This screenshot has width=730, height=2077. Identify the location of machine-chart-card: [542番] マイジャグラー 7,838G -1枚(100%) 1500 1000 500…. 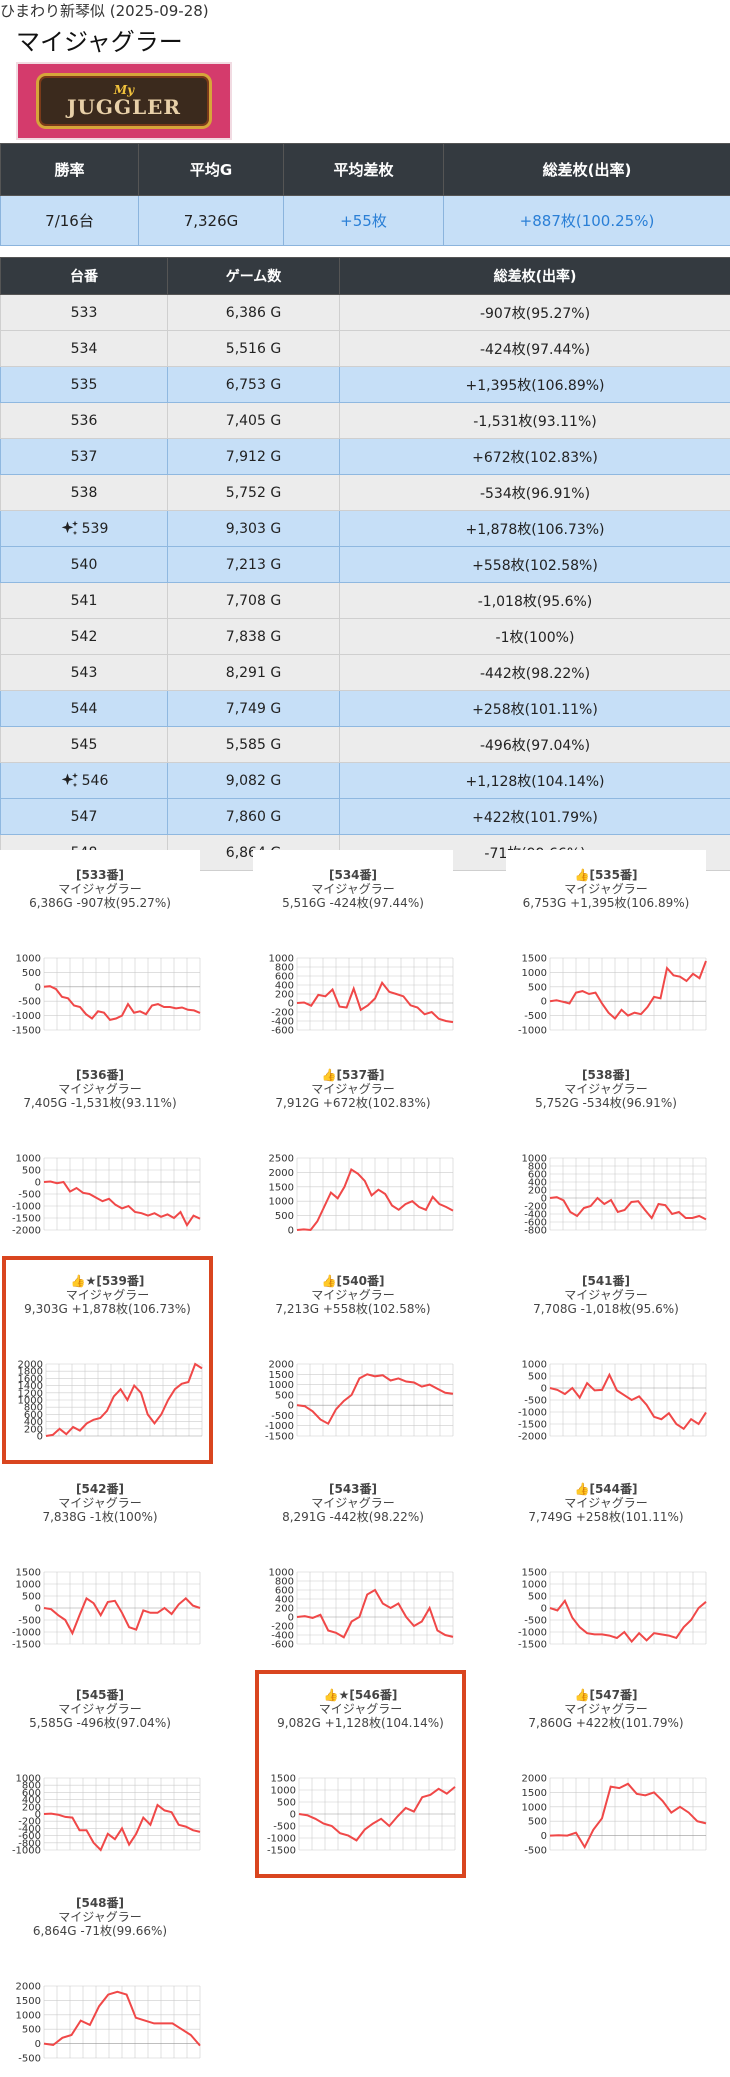
(100, 1562).